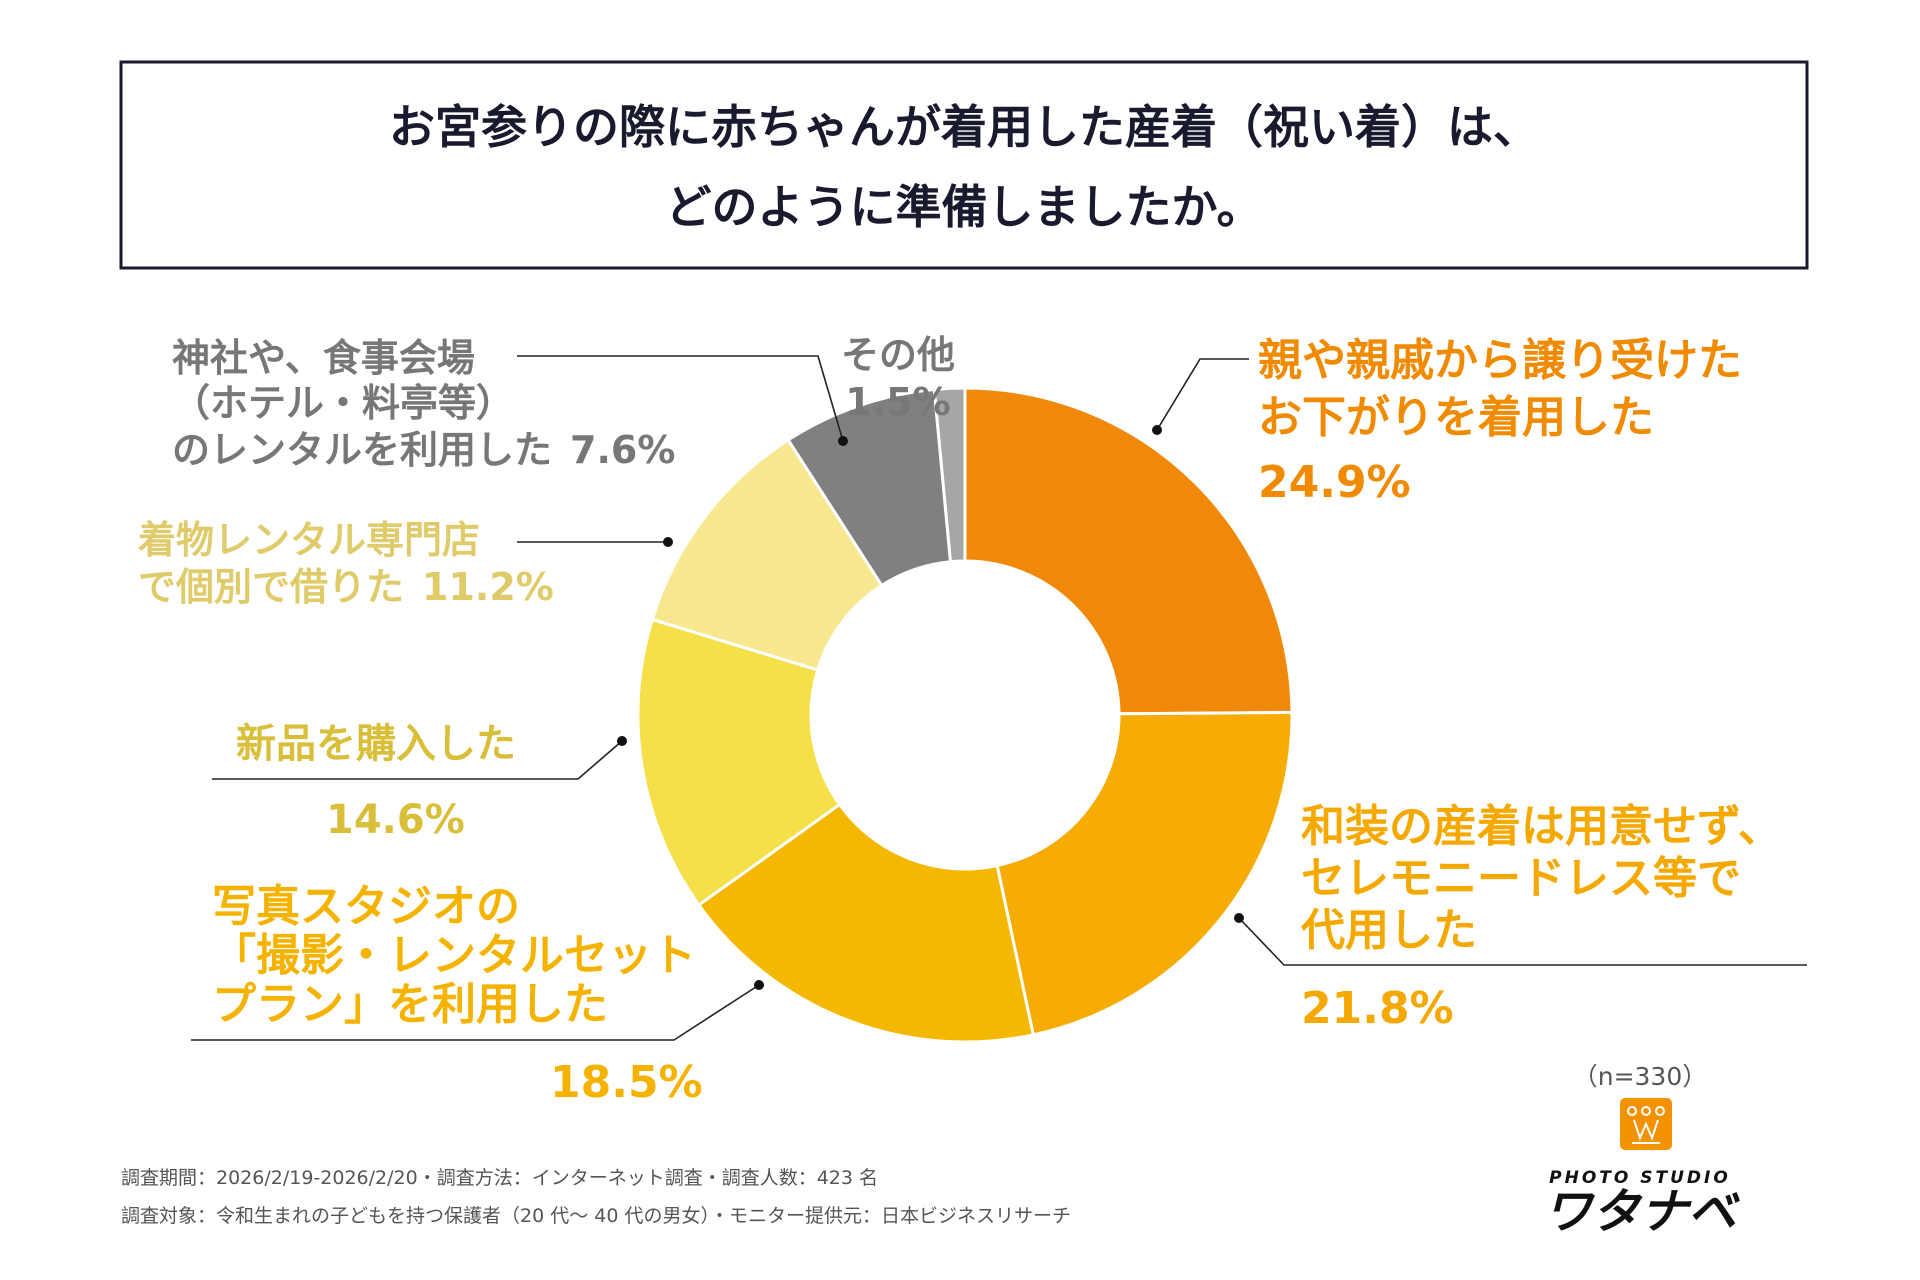  Describe the element at coordinates (410, 1004) in the screenshot. I see `slice-label: プラン」を利用した` at that location.